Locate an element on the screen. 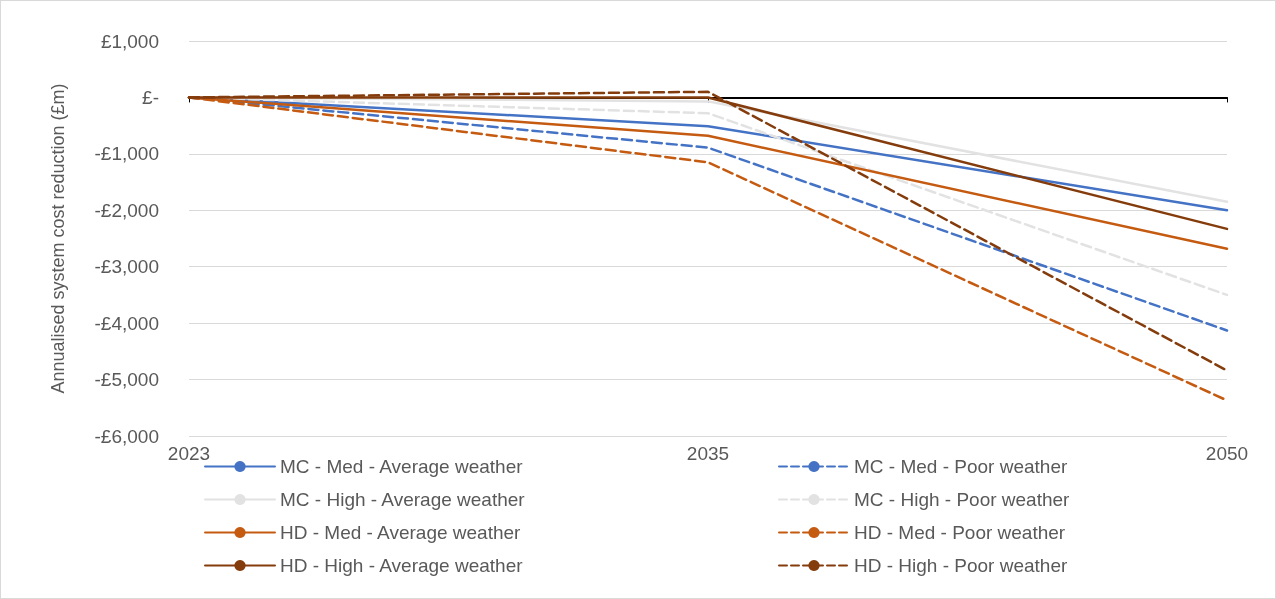 The width and height of the screenshot is (1276, 599). y-axis-title: Annualised system cost reduction (£m) is located at coordinates (58, 238).